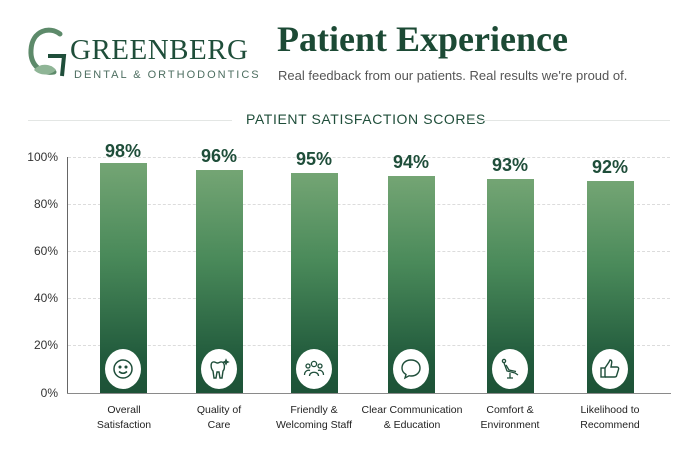  Describe the element at coordinates (314, 425) in the screenshot. I see `x-label-line: Welcoming Staff` at that location.